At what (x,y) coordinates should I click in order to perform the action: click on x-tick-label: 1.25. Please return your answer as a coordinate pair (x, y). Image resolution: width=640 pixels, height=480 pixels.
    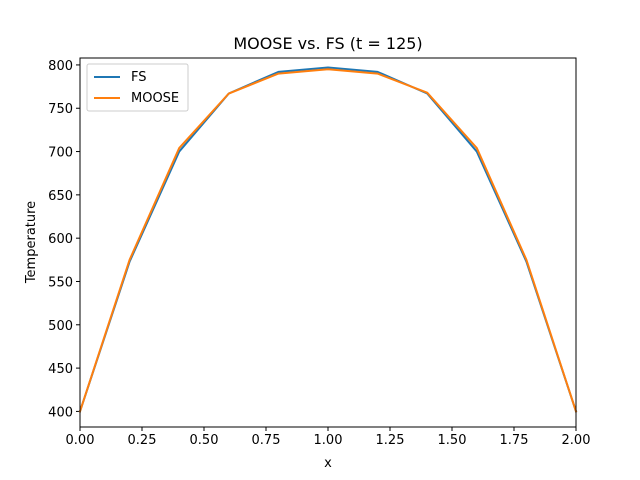
    Looking at the image, I should click on (390, 440).